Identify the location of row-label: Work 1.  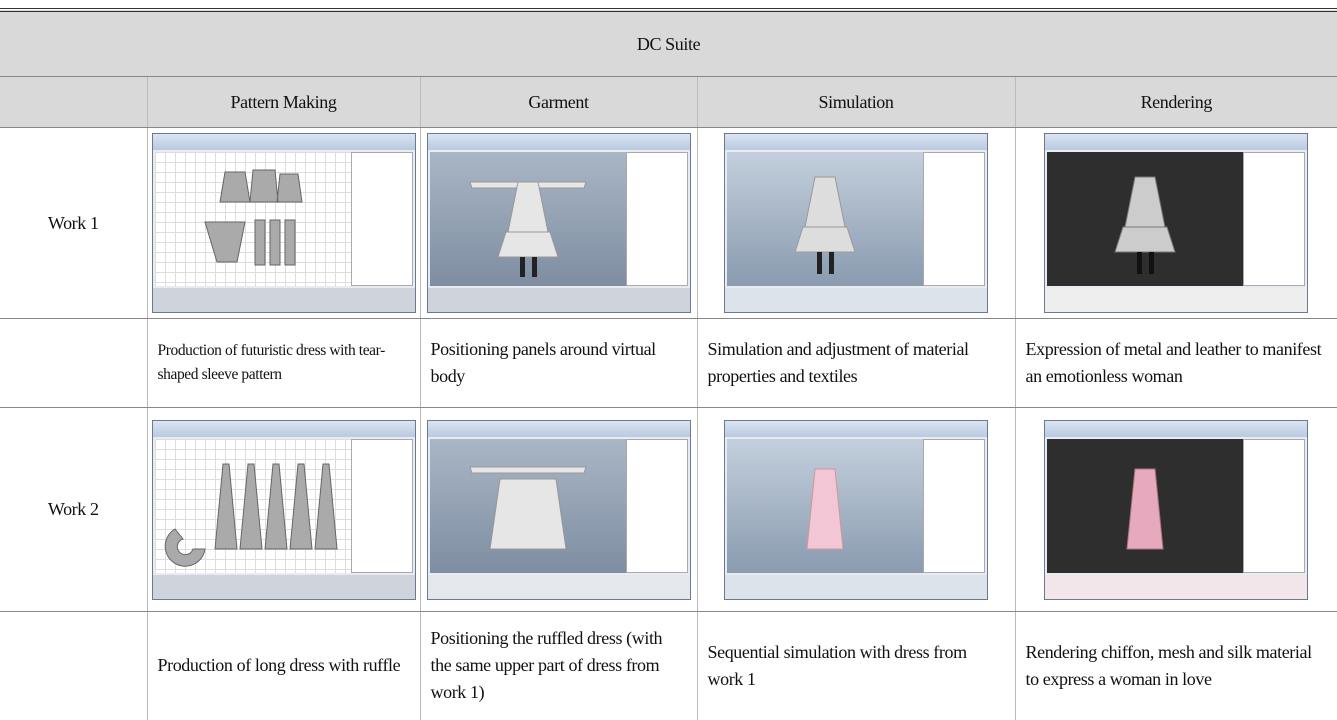
(73, 223).